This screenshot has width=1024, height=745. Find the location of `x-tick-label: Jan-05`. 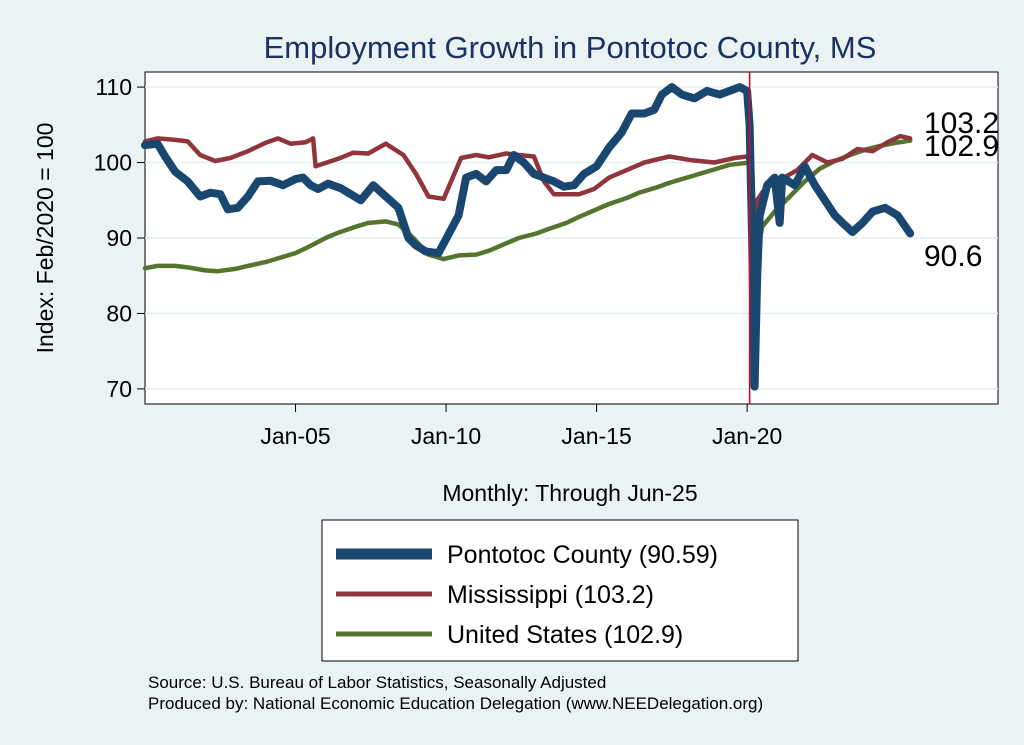

x-tick-label: Jan-05 is located at coordinates (295, 436).